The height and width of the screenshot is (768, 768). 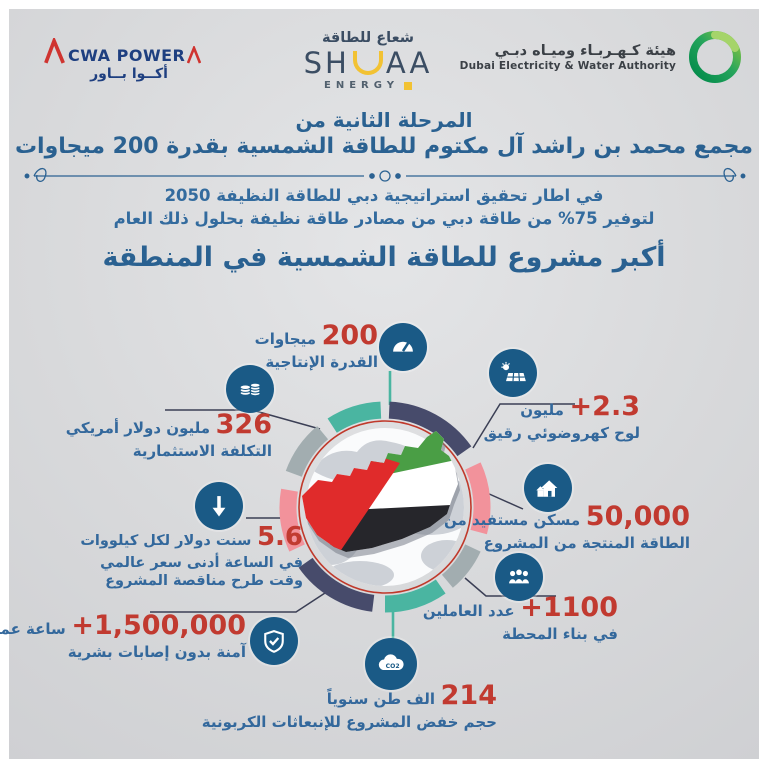 I want to click on yellow-square-icon, so click(x=407, y=85).